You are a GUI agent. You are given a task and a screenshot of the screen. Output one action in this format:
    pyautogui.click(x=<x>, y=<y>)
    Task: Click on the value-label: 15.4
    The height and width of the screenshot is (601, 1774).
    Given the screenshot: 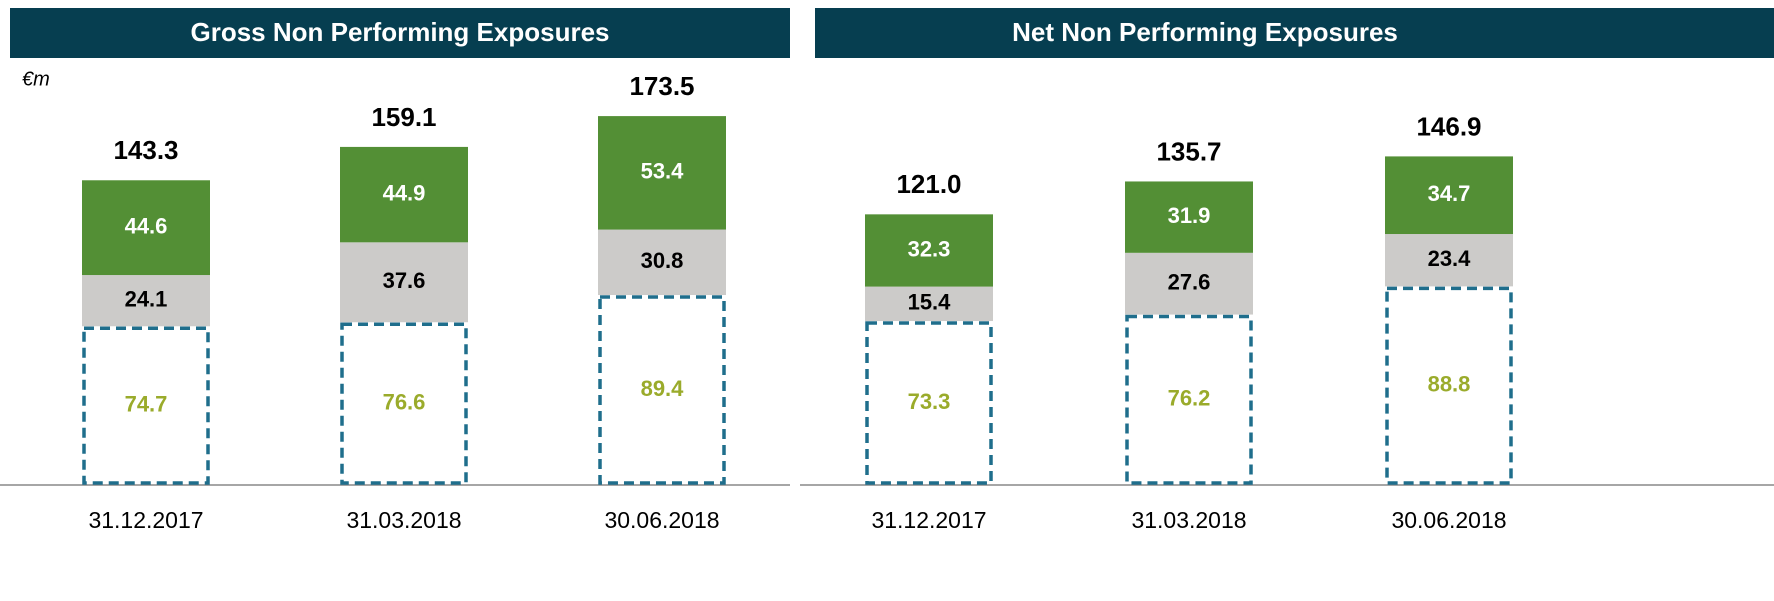 What is the action you would take?
    pyautogui.click(x=930, y=302)
    